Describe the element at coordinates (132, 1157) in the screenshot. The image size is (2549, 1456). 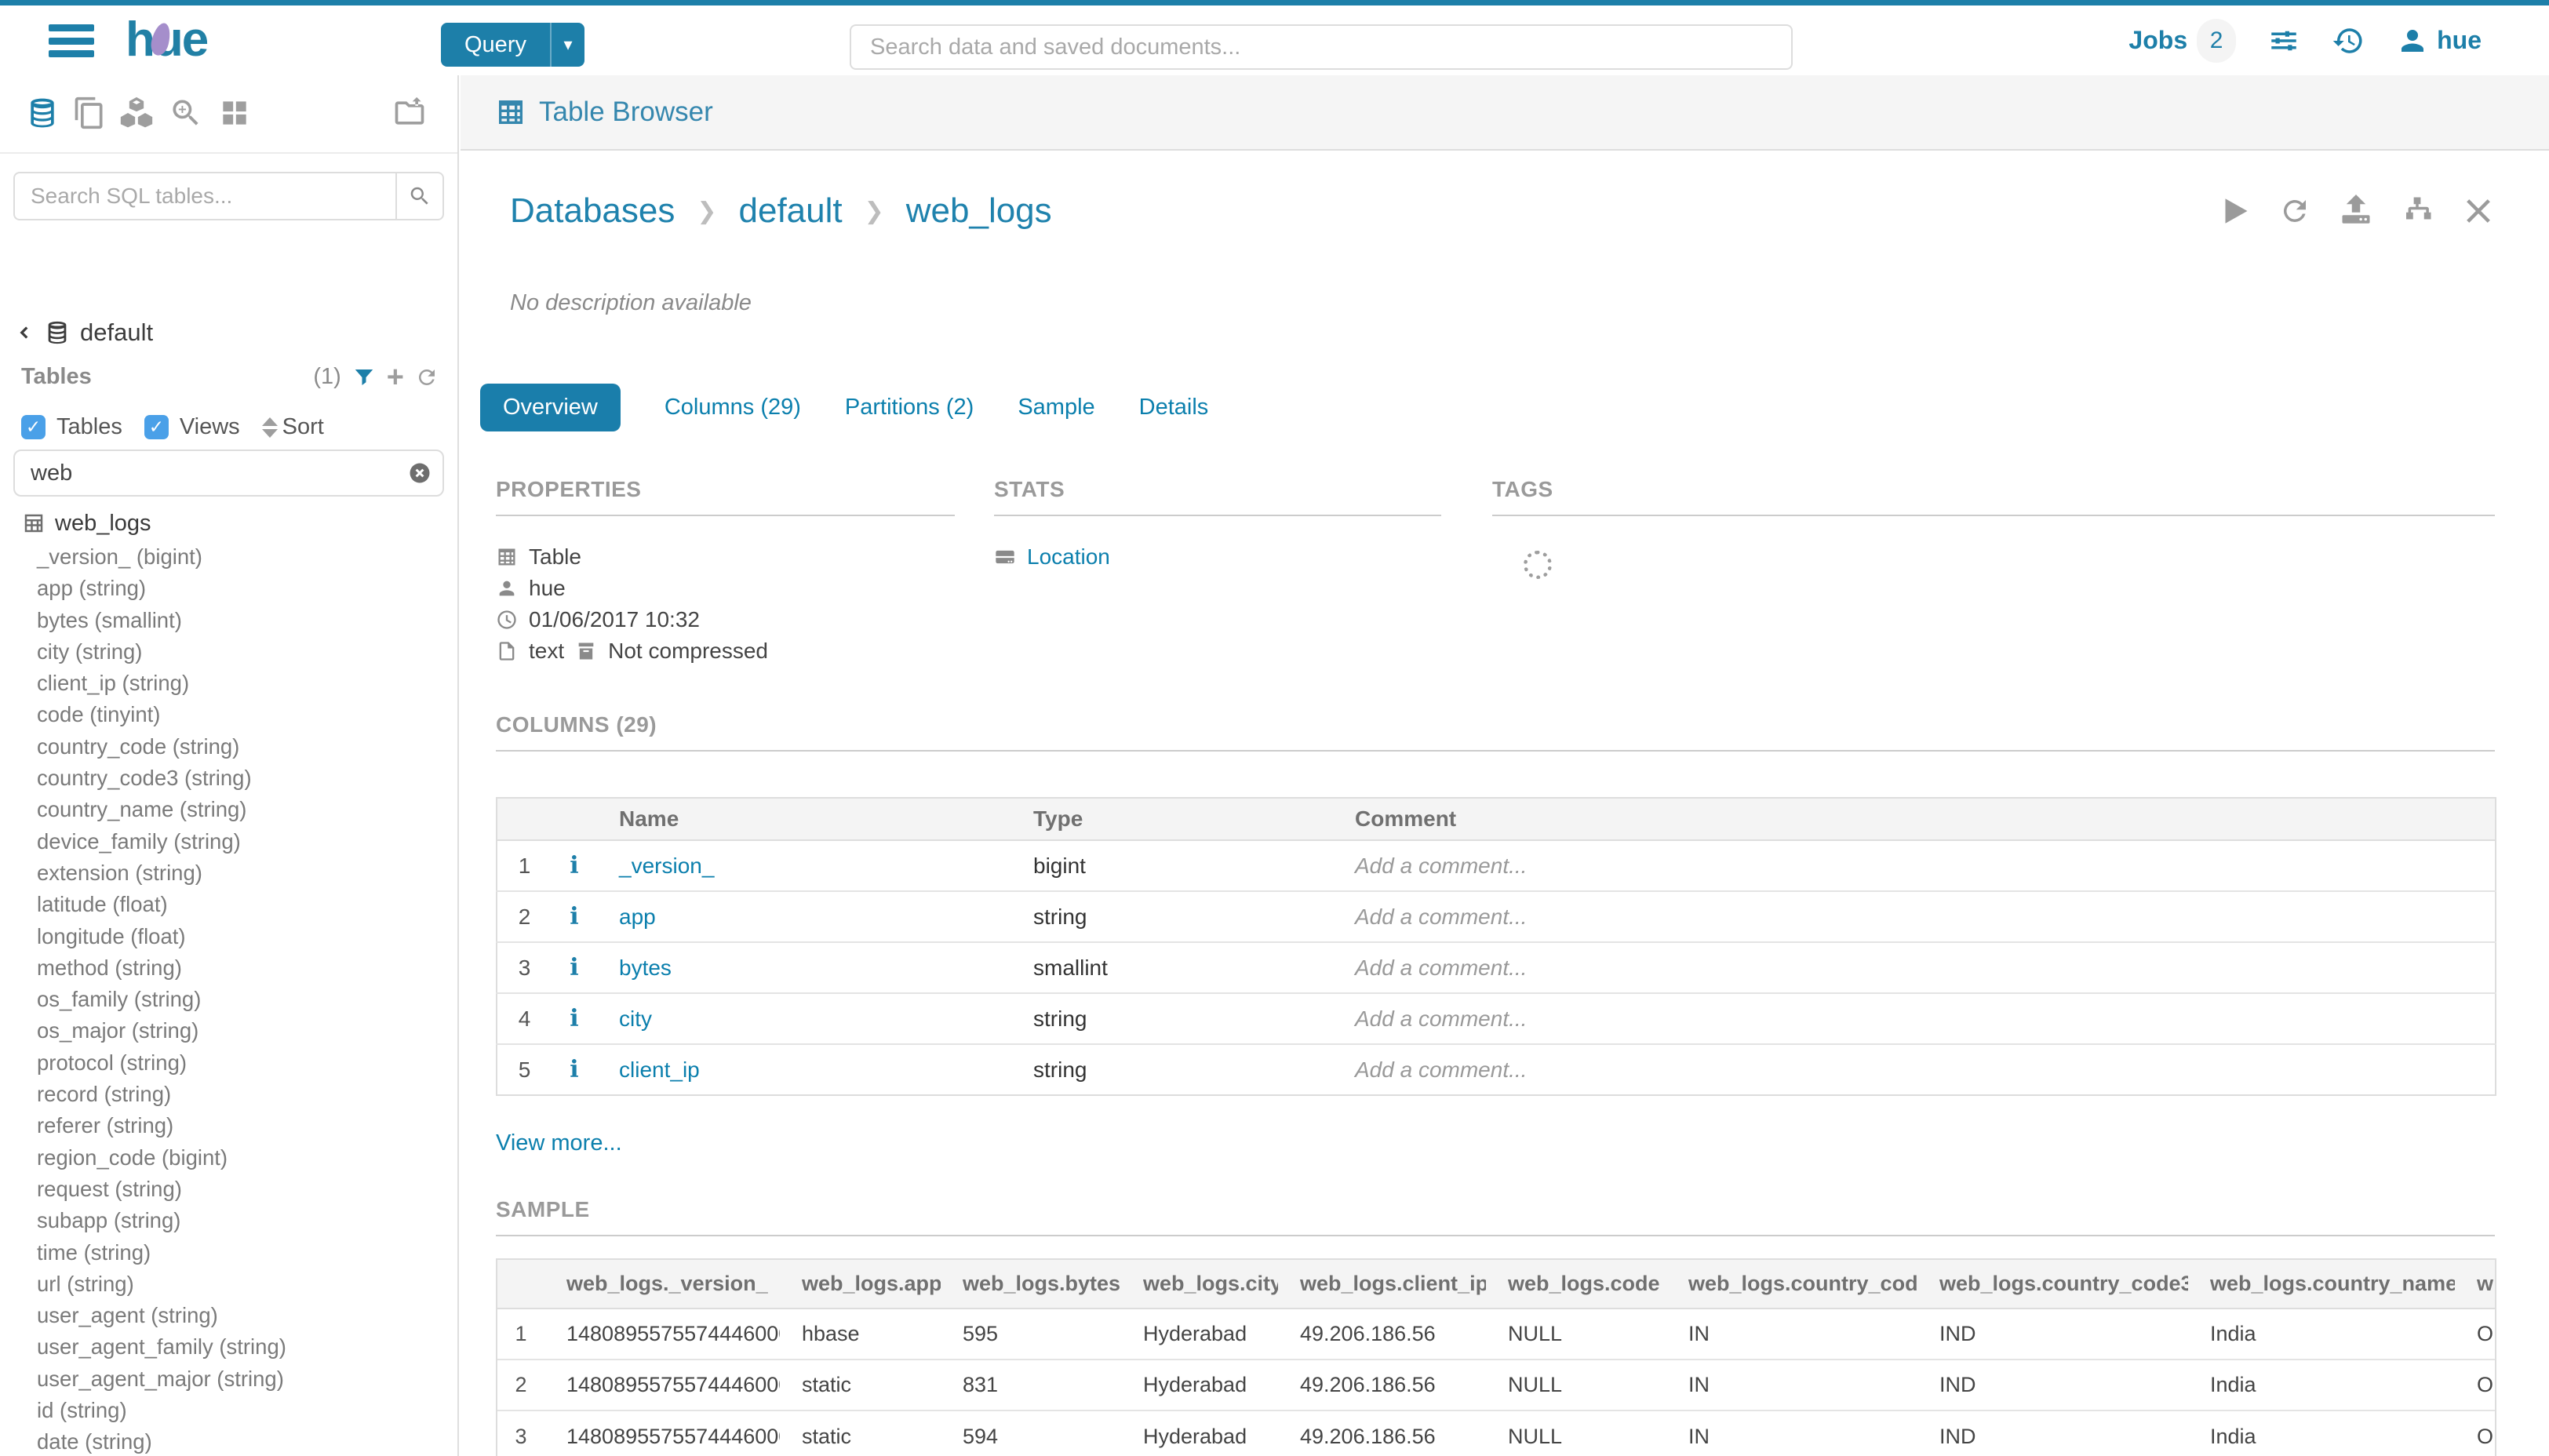
I see `tree-column-item: region_code (bigint)` at that location.